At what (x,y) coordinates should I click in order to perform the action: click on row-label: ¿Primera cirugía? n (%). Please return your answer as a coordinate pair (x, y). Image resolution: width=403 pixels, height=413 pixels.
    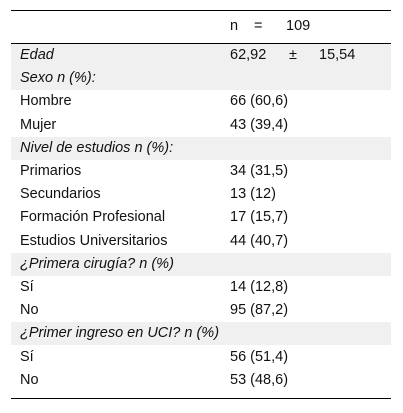
    Looking at the image, I should click on (97, 263).